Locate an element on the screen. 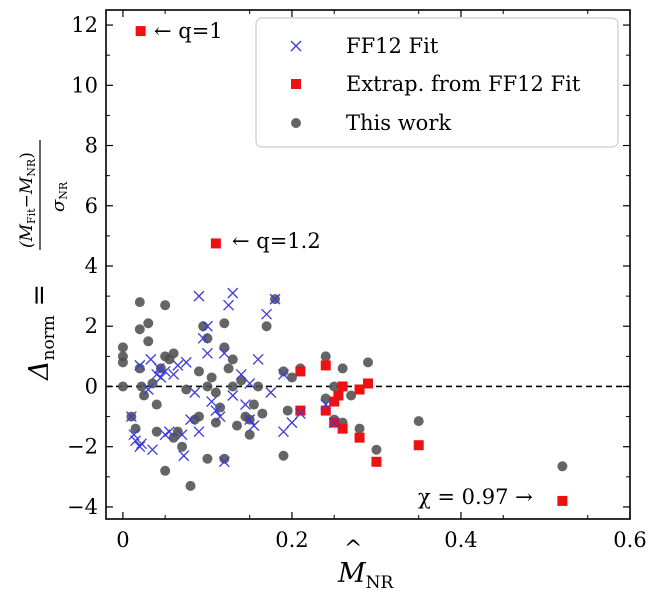  x-axis-title: MNR is located at coordinates (366, 574).